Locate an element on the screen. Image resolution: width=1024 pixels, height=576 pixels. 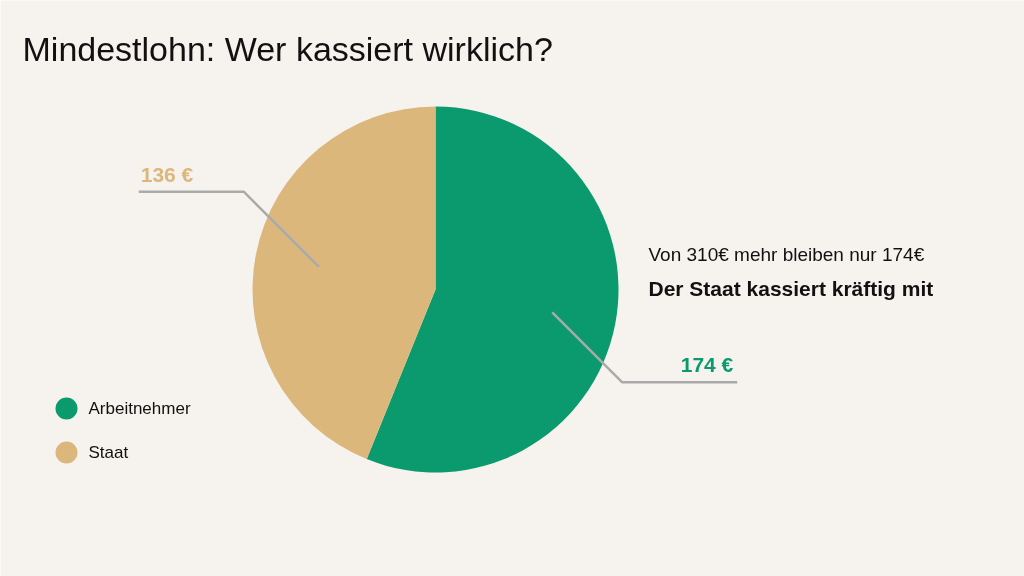
legend-label: Staat is located at coordinates (108, 452).